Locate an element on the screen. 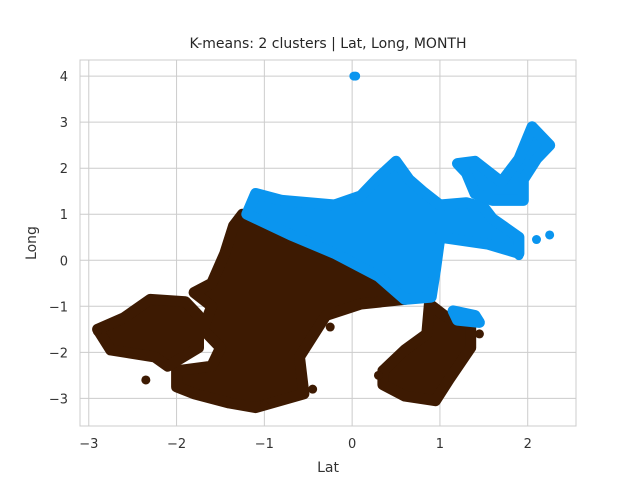 The image size is (640, 480). x-tick-label: 0 is located at coordinates (352, 444).